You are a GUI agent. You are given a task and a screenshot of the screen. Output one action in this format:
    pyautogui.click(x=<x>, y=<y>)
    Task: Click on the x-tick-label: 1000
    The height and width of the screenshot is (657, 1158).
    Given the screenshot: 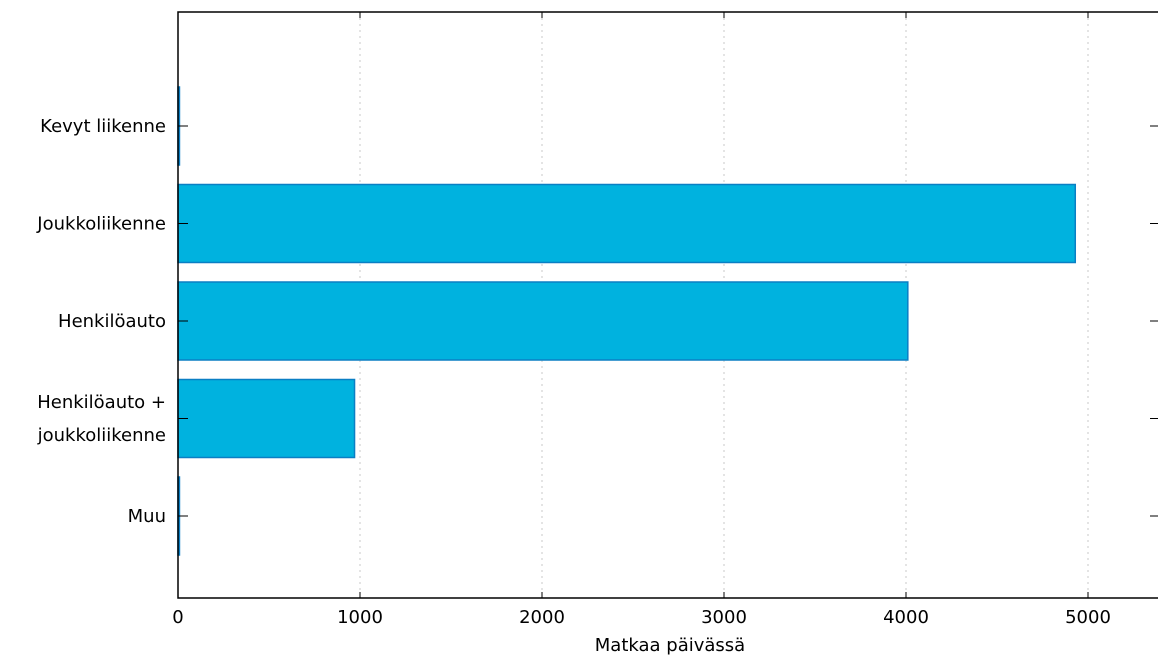 What is the action you would take?
    pyautogui.click(x=360, y=617)
    